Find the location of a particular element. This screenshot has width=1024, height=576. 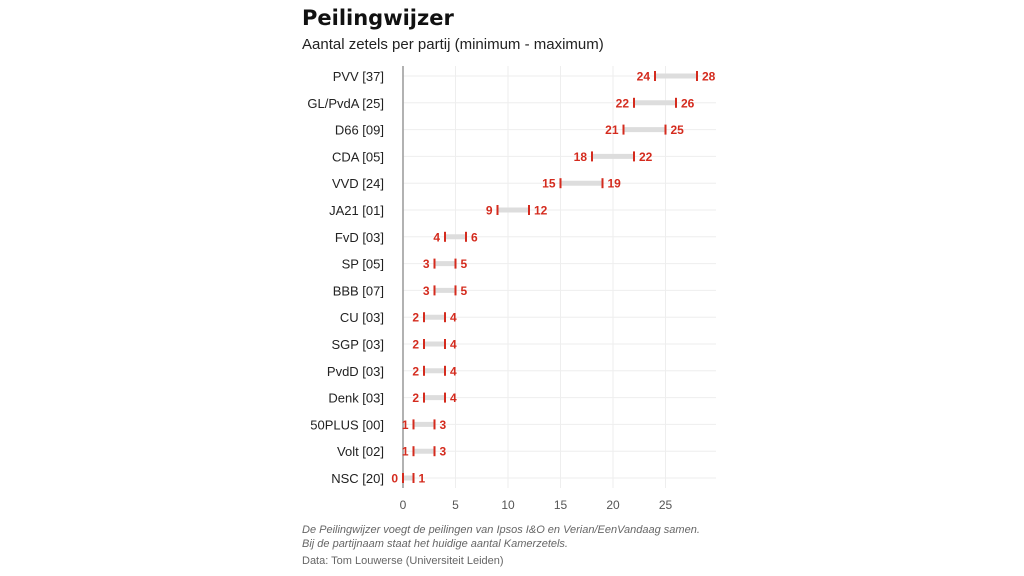

x-tick-label: 0 is located at coordinates (403, 505).